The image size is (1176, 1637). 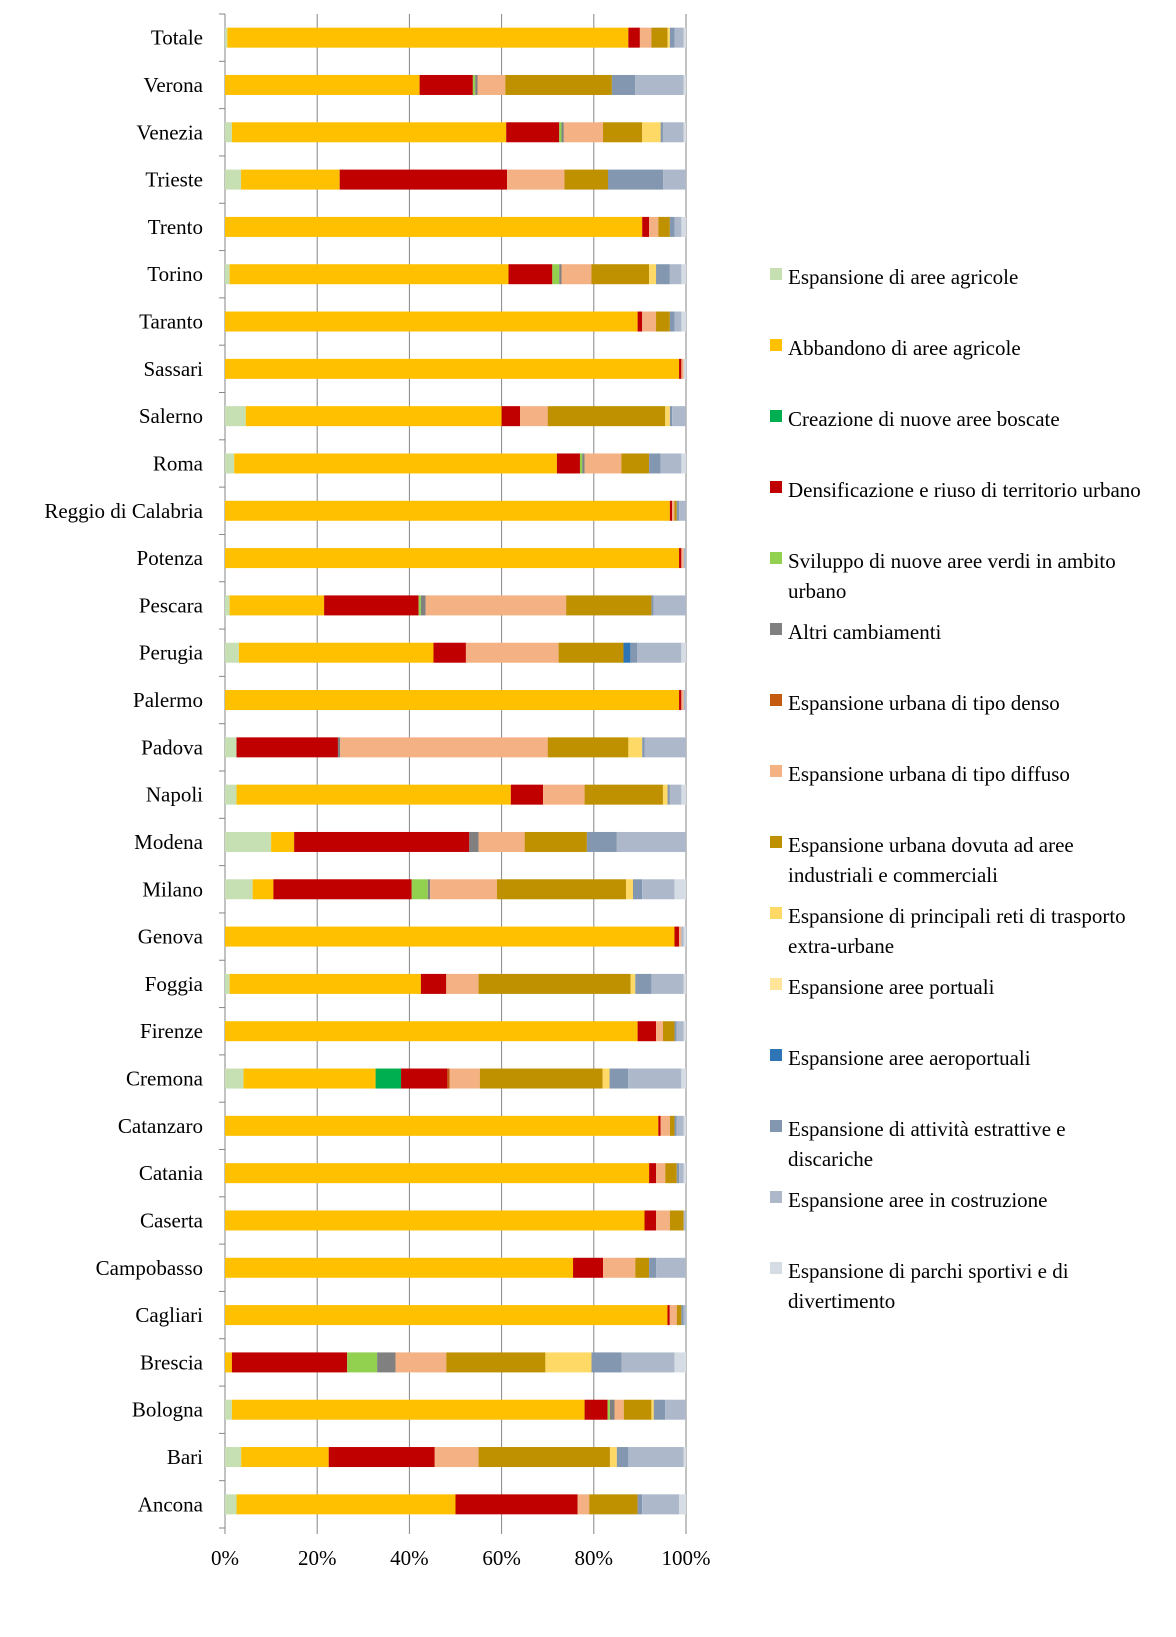 I want to click on category-label: Venezia, so click(x=170, y=132).